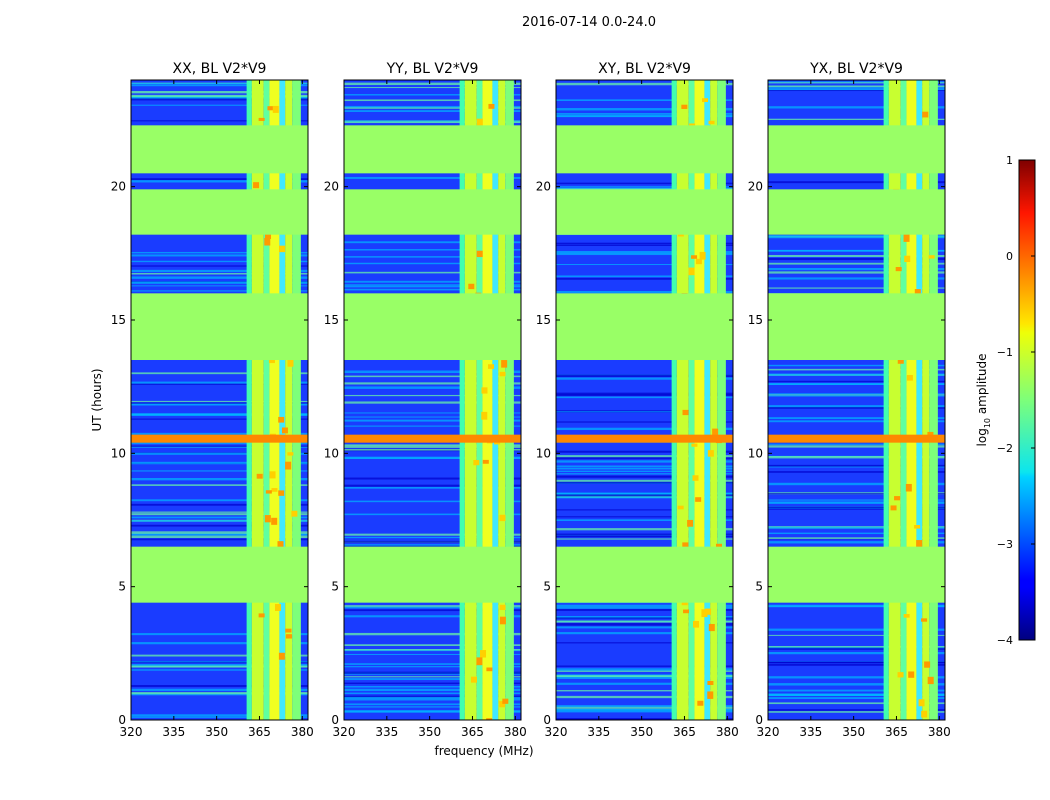  I want to click on colorbar: 1 0 −1 −2 −3 −4 log10 amplitude, so click(1005, 400).